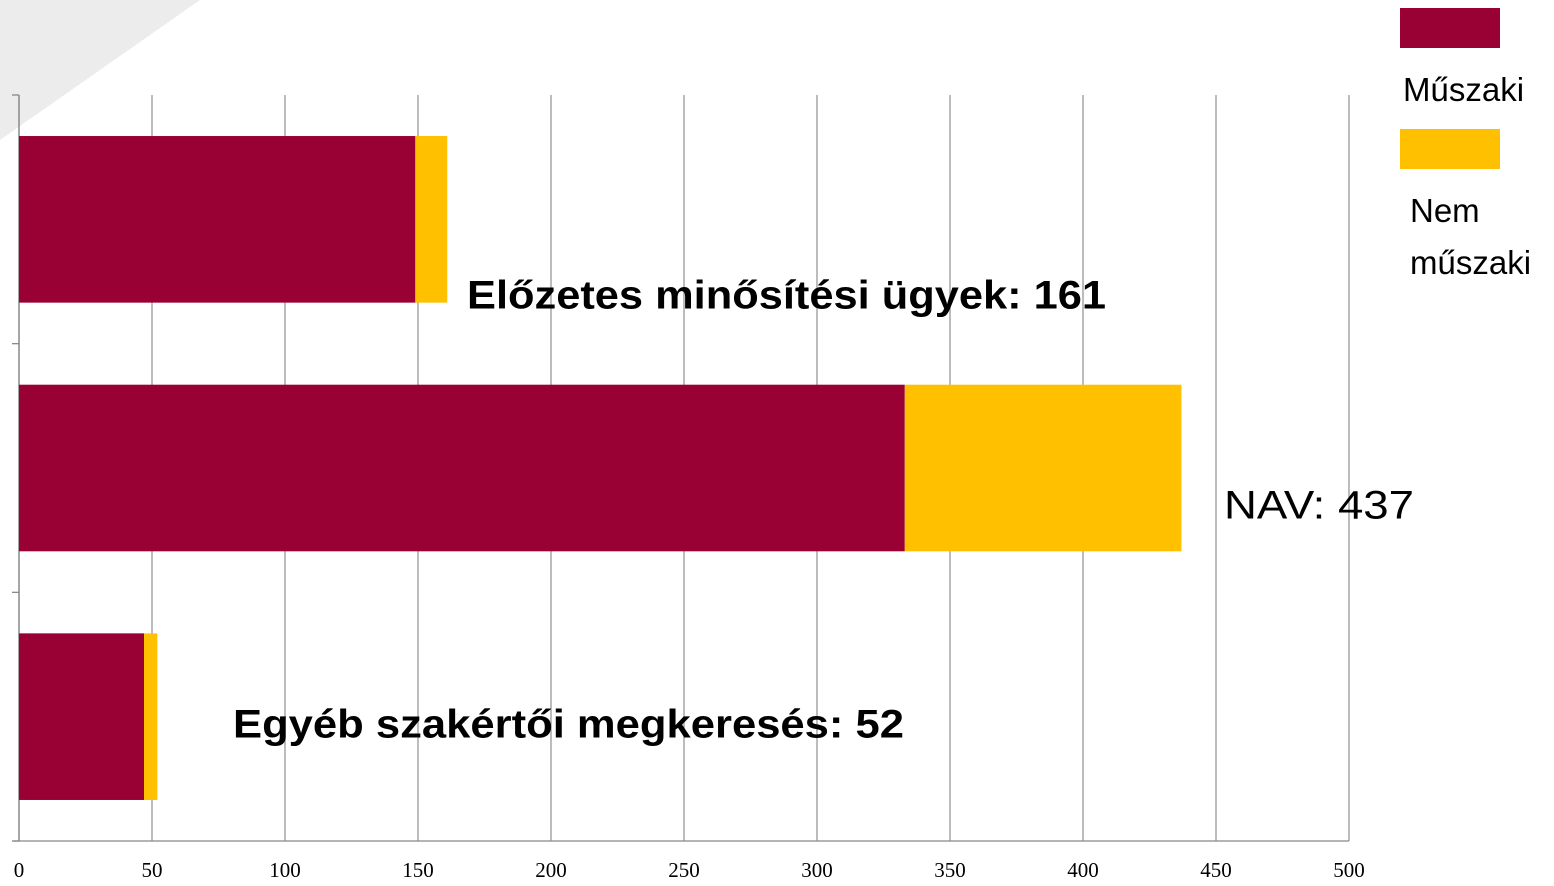  Describe the element at coordinates (1216, 870) in the screenshot. I see `x-tick-label: 450` at that location.